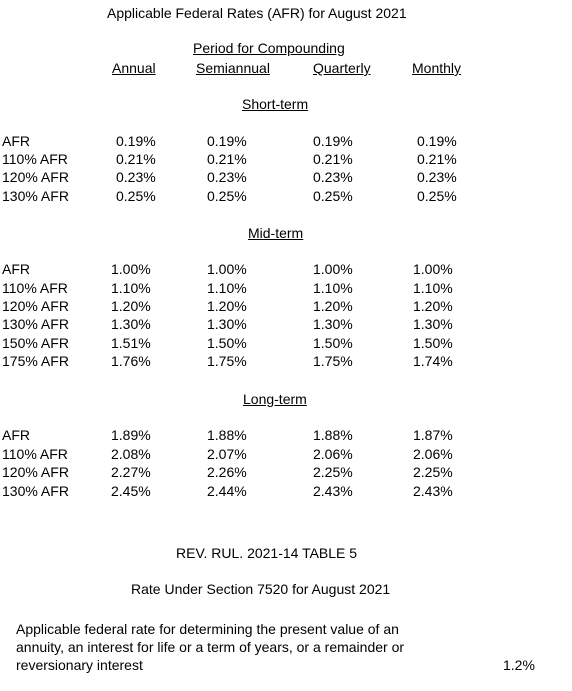 The width and height of the screenshot is (572, 691). Describe the element at coordinates (286, 325) in the screenshot. I see `table-row: 130% AFR 1.30% 1.30% 1.30% 1.30%` at that location.